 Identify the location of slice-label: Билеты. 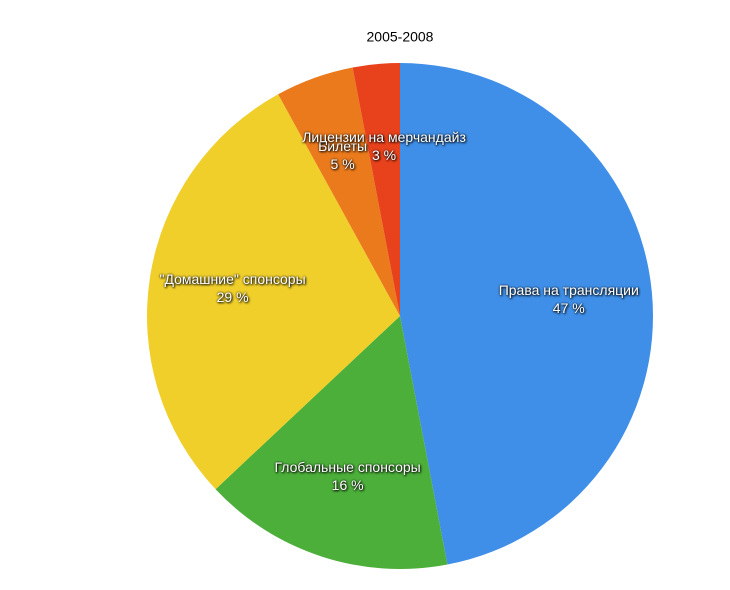
(342, 146).